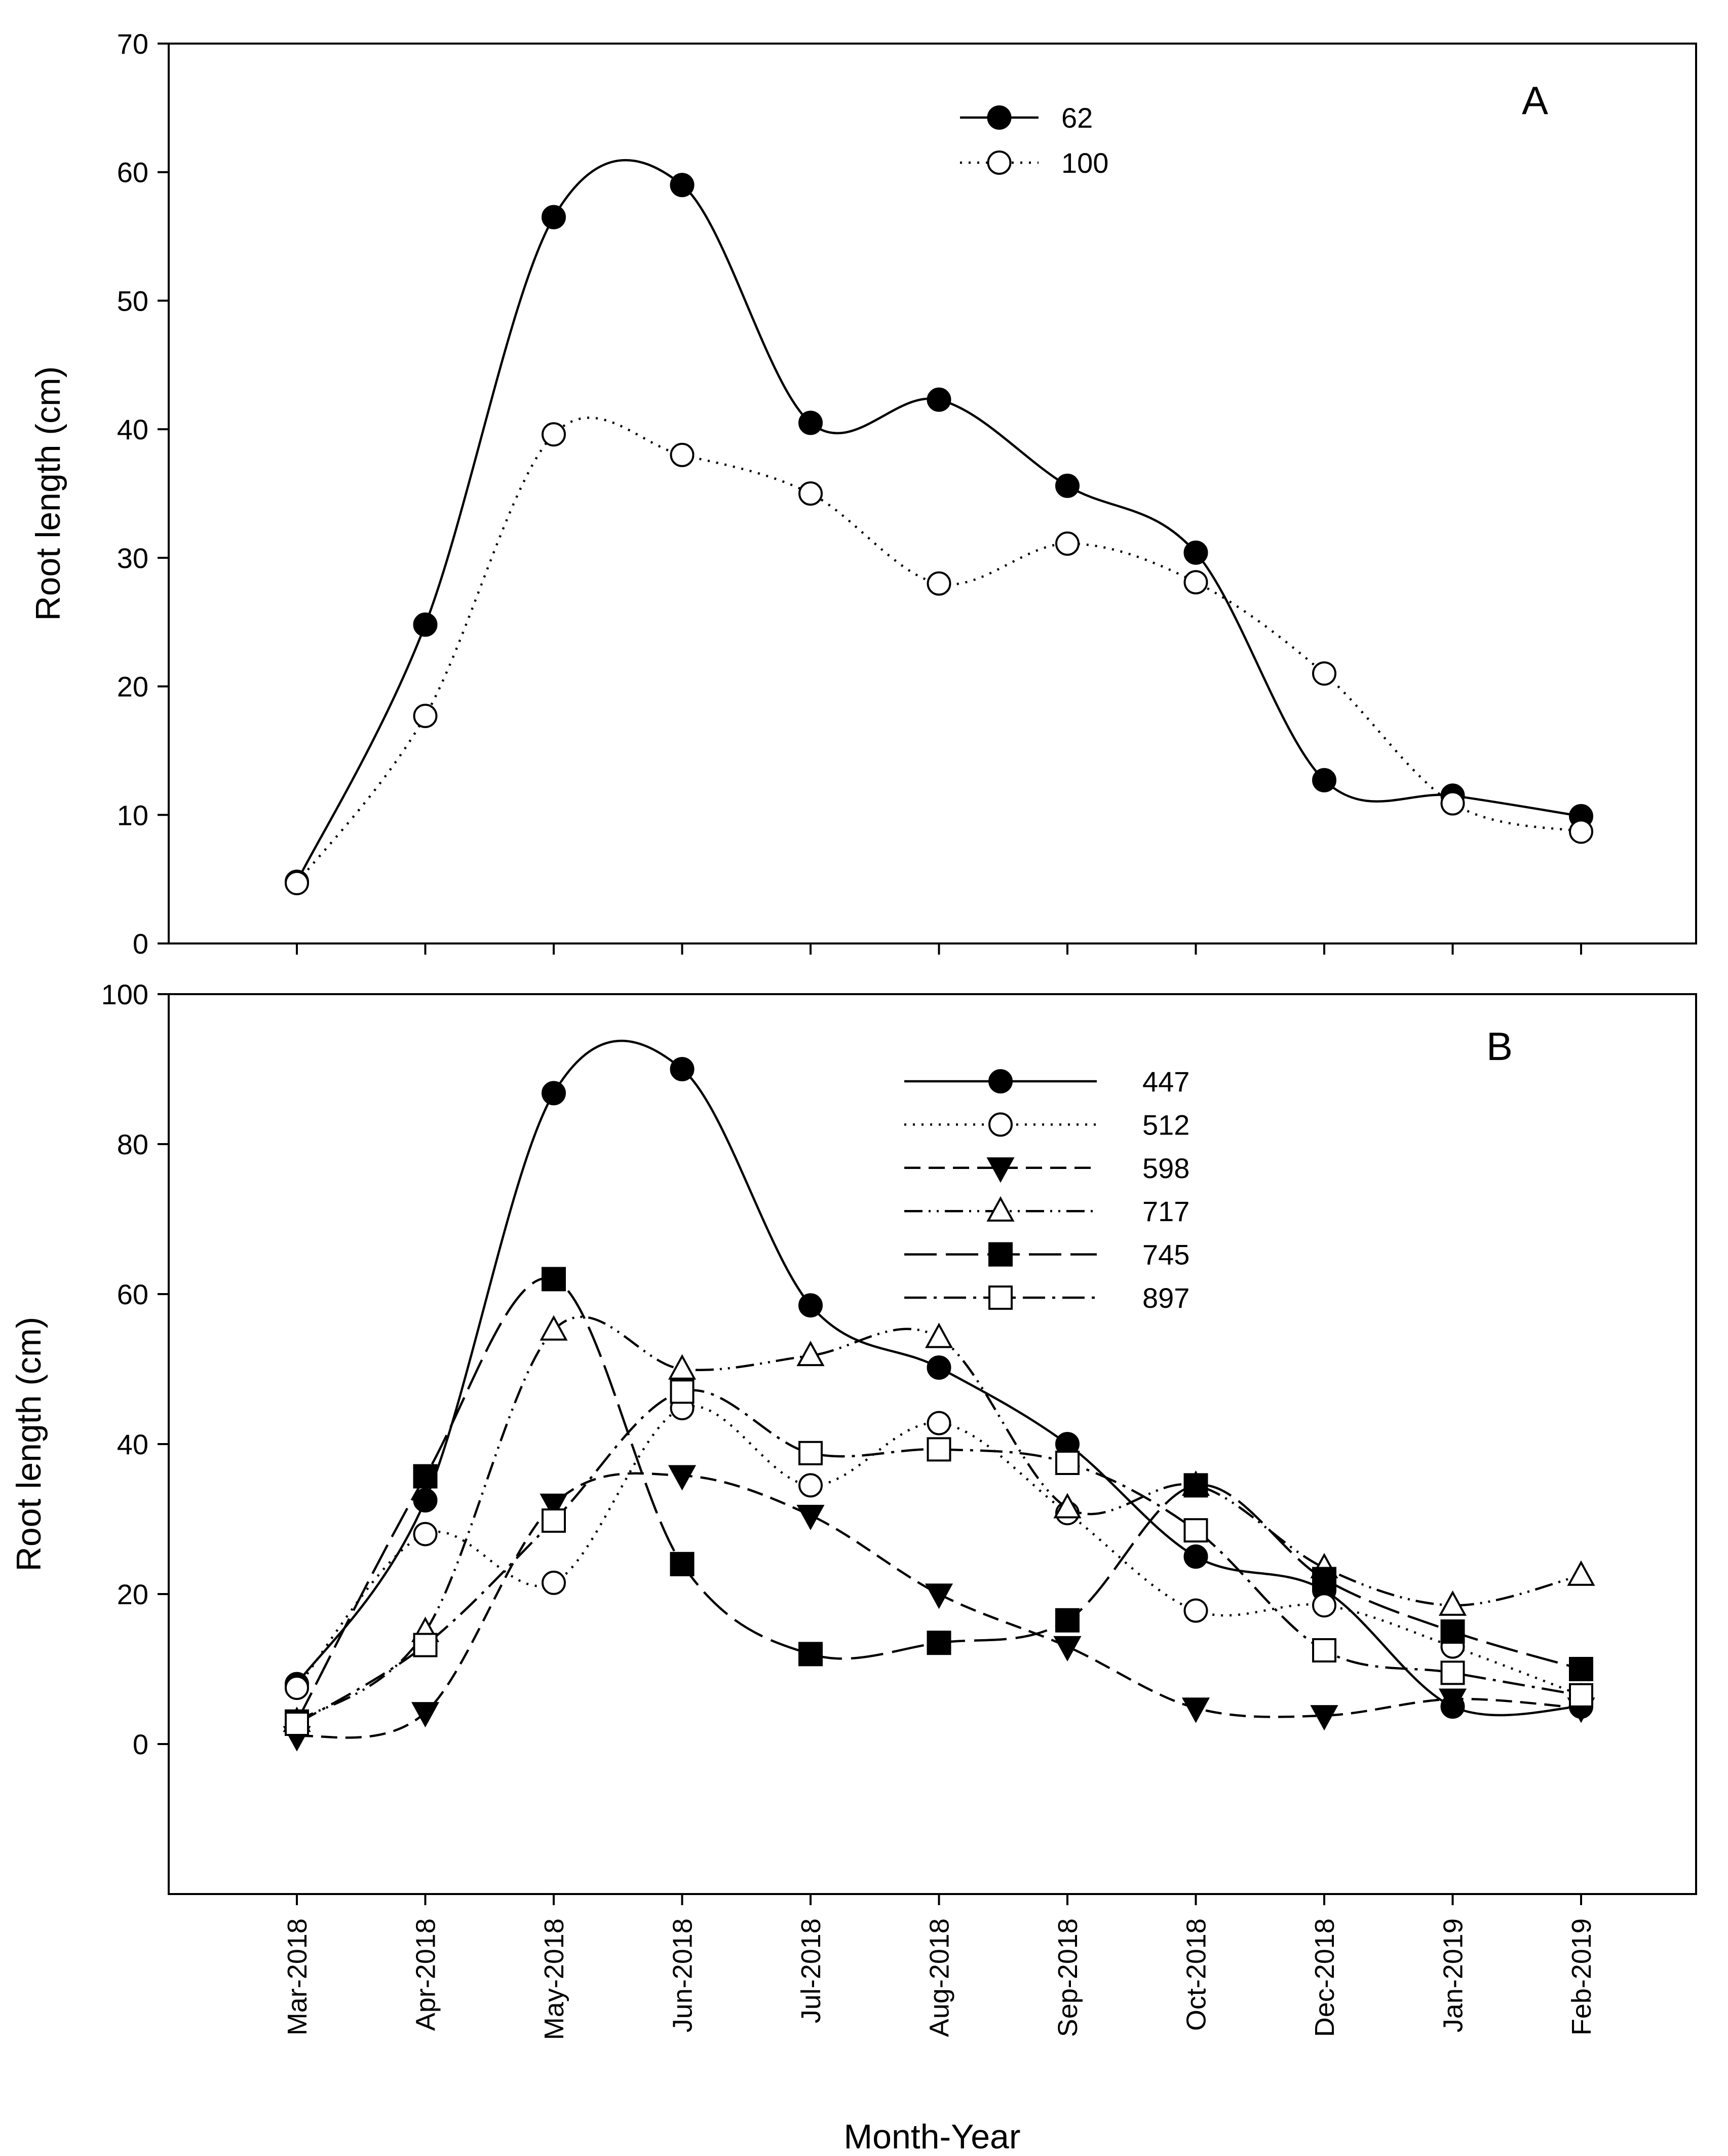 The height and width of the screenshot is (2156, 1728). Describe the element at coordinates (1196, 1974) in the screenshot. I see `x-tick-label: Oct-2018` at that location.